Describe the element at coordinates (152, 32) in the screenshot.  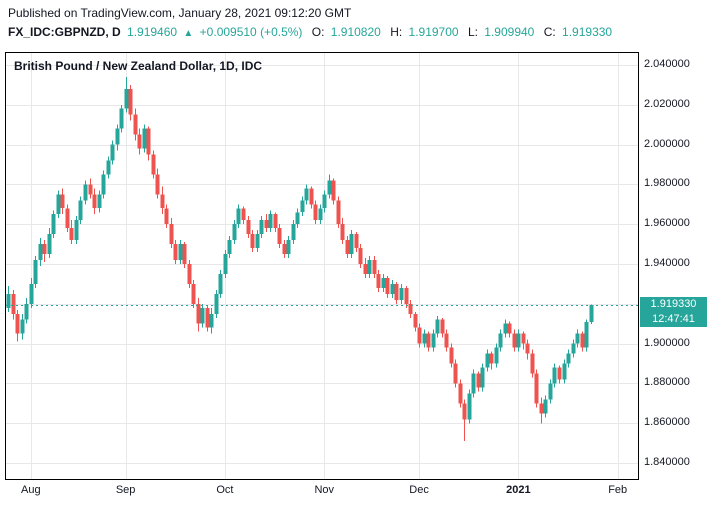
I see `last-price: 1.919460` at that location.